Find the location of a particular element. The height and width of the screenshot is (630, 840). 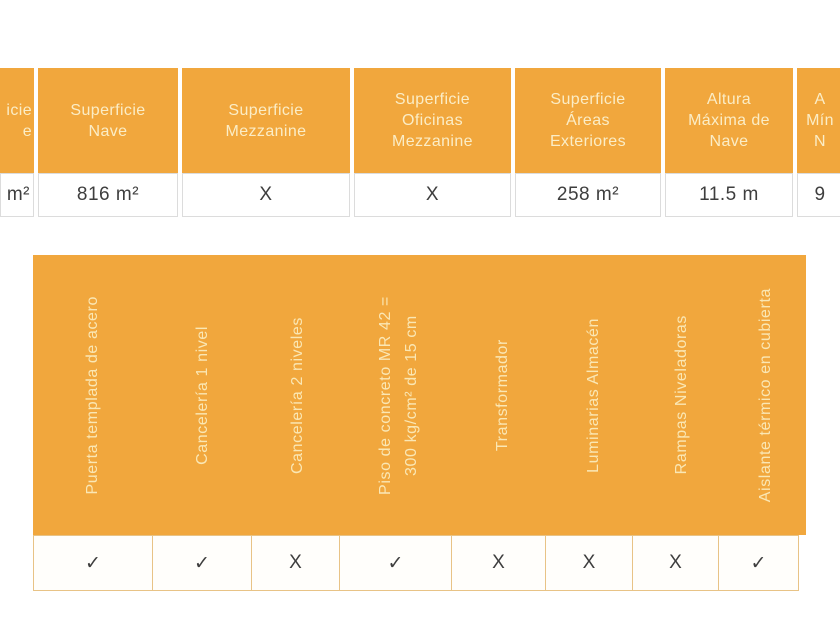

feature-status-aislante-termico: ✓ is located at coordinates (758, 563).